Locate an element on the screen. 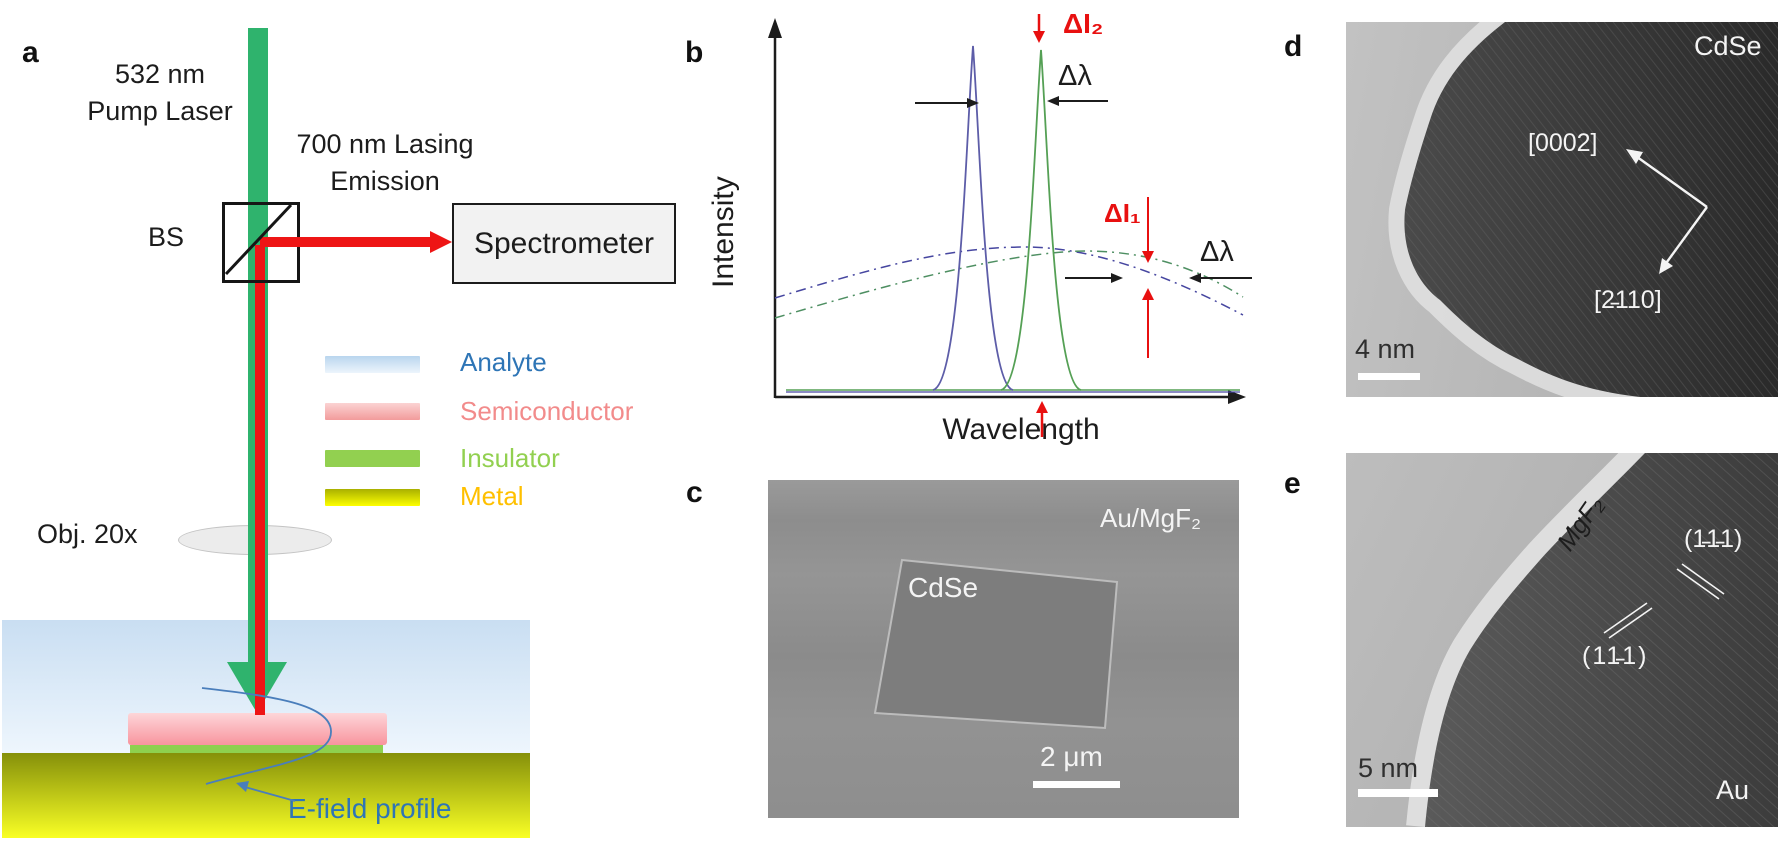  cdse-platelet-shape is located at coordinates (996, 644).